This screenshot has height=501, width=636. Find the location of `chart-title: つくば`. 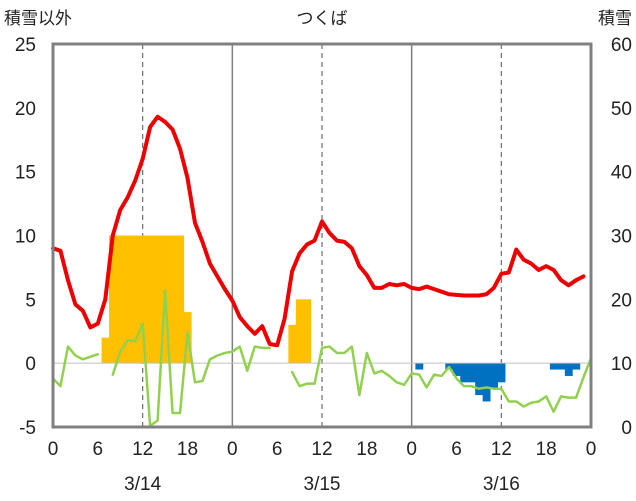

chart-title: つくば is located at coordinates (322, 18).